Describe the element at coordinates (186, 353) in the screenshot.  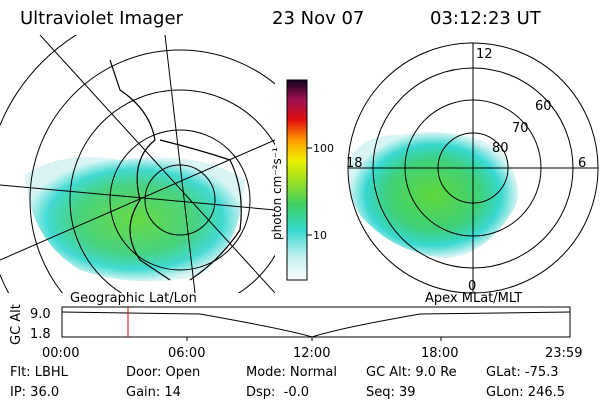
I see `altitude-xtick: 06:00` at that location.